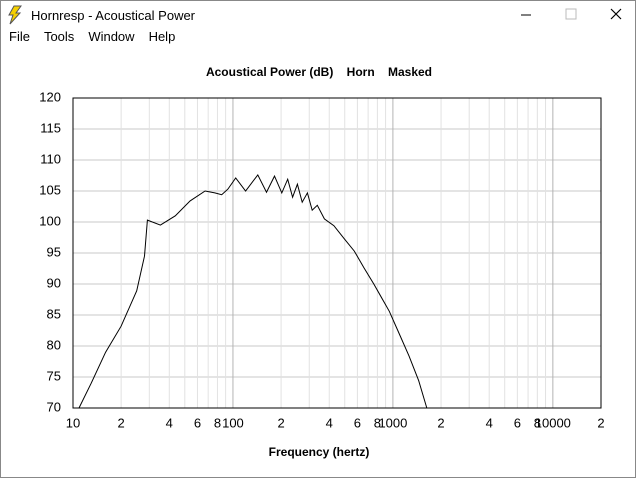 This screenshot has height=478, width=636. I want to click on x-tick-label: 100, so click(233, 422).